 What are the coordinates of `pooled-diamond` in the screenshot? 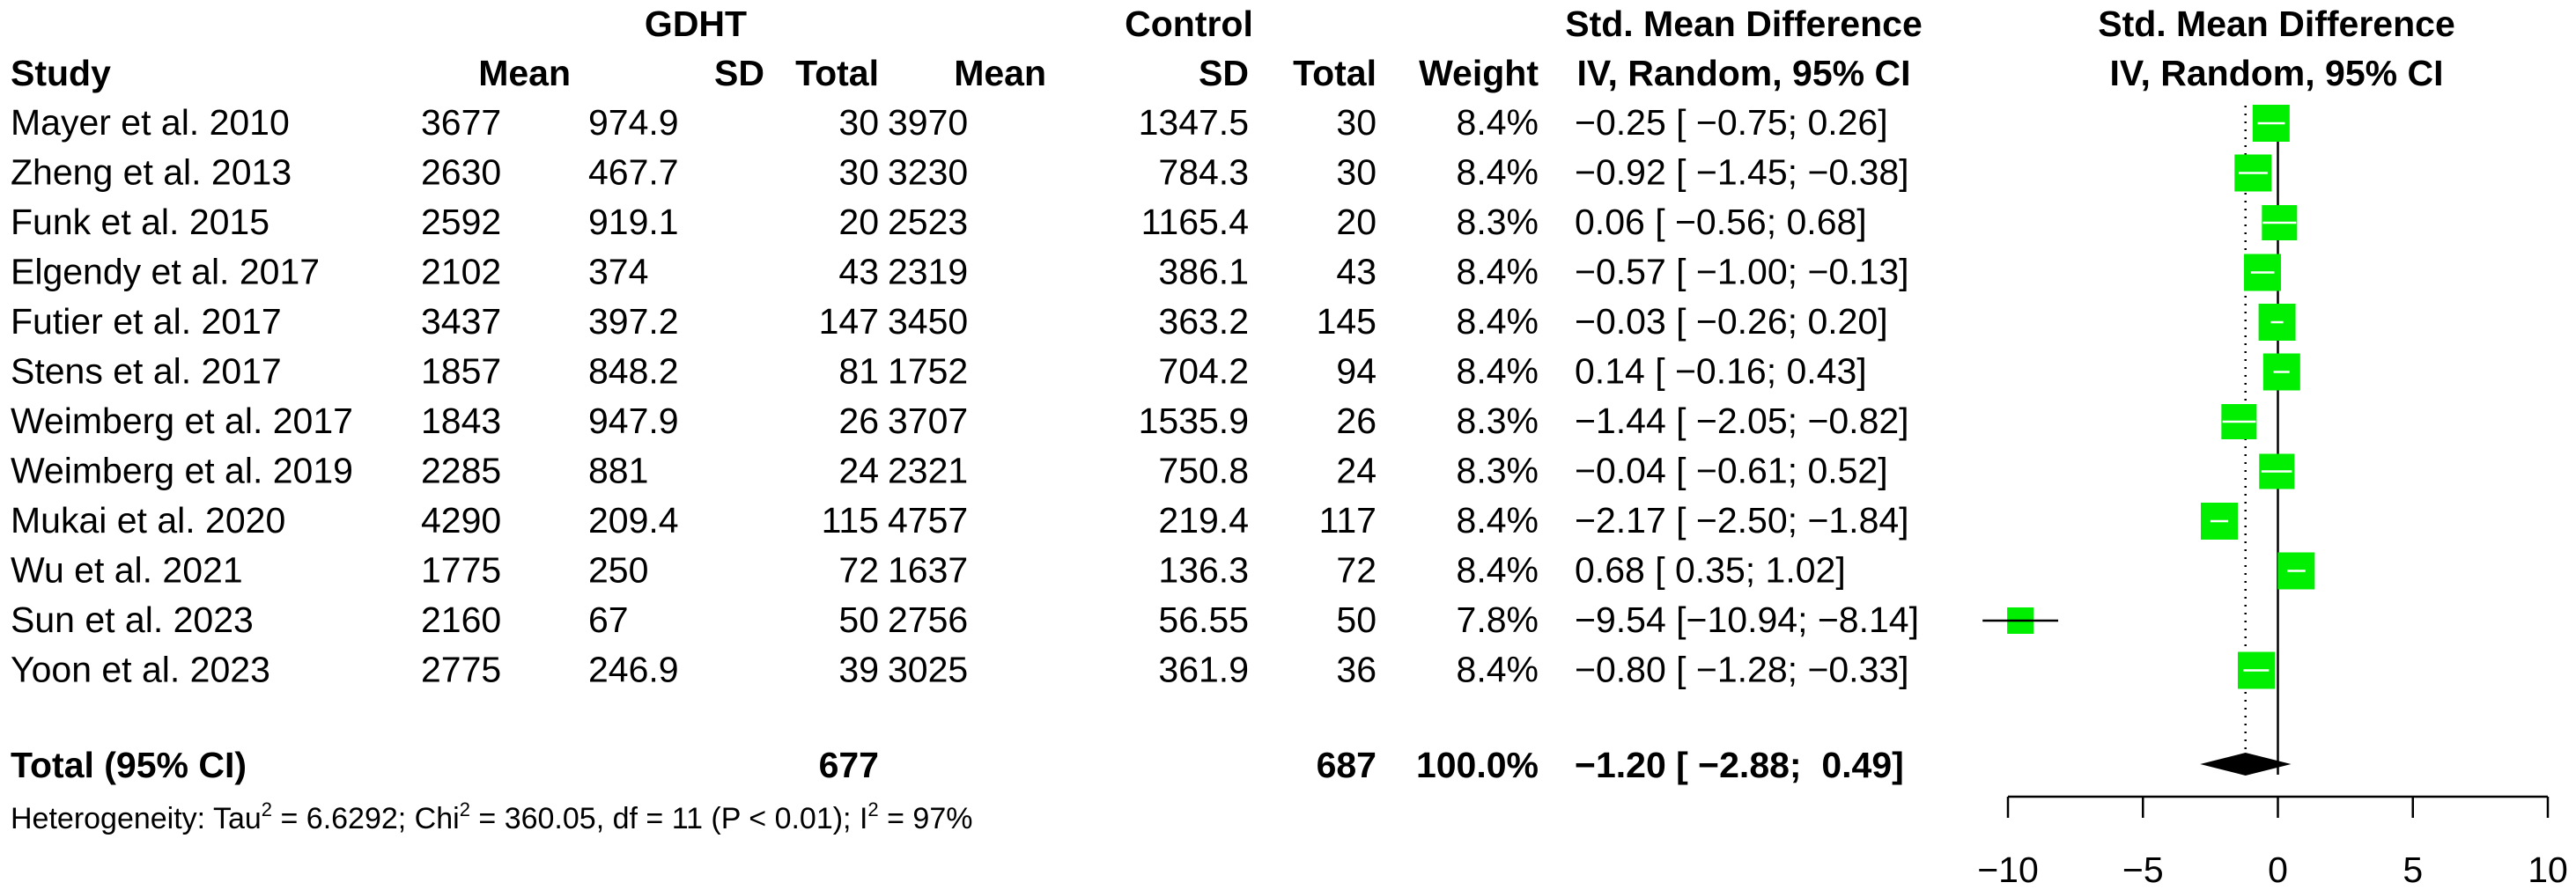 It's located at (2246, 765).